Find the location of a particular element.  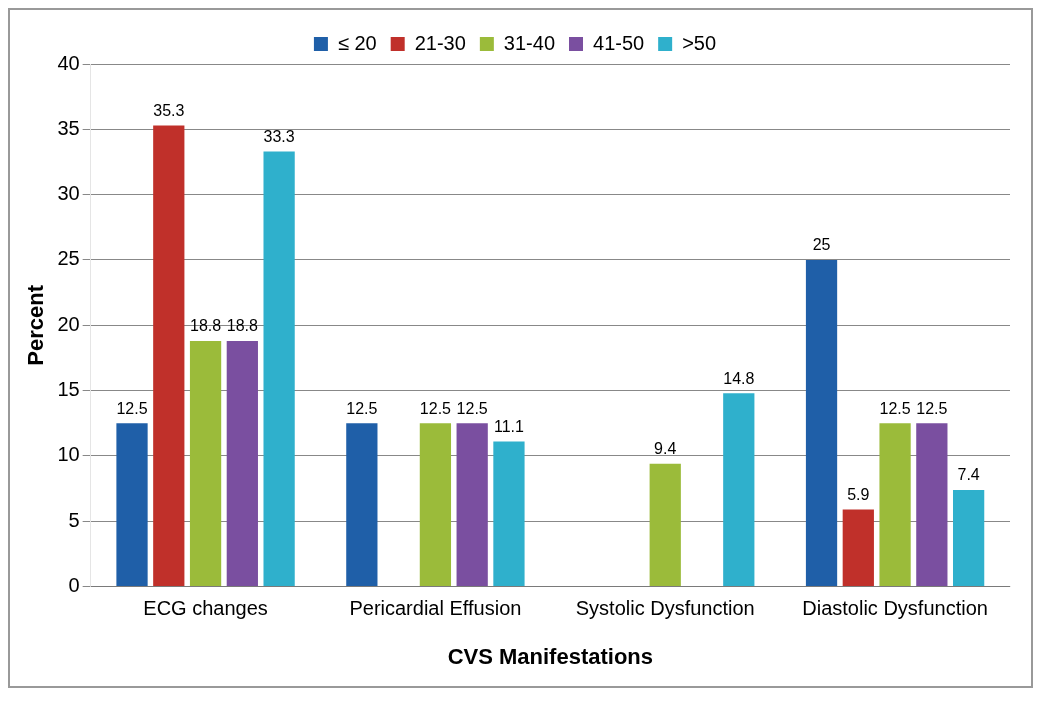

data-label: 25 is located at coordinates (821, 245).